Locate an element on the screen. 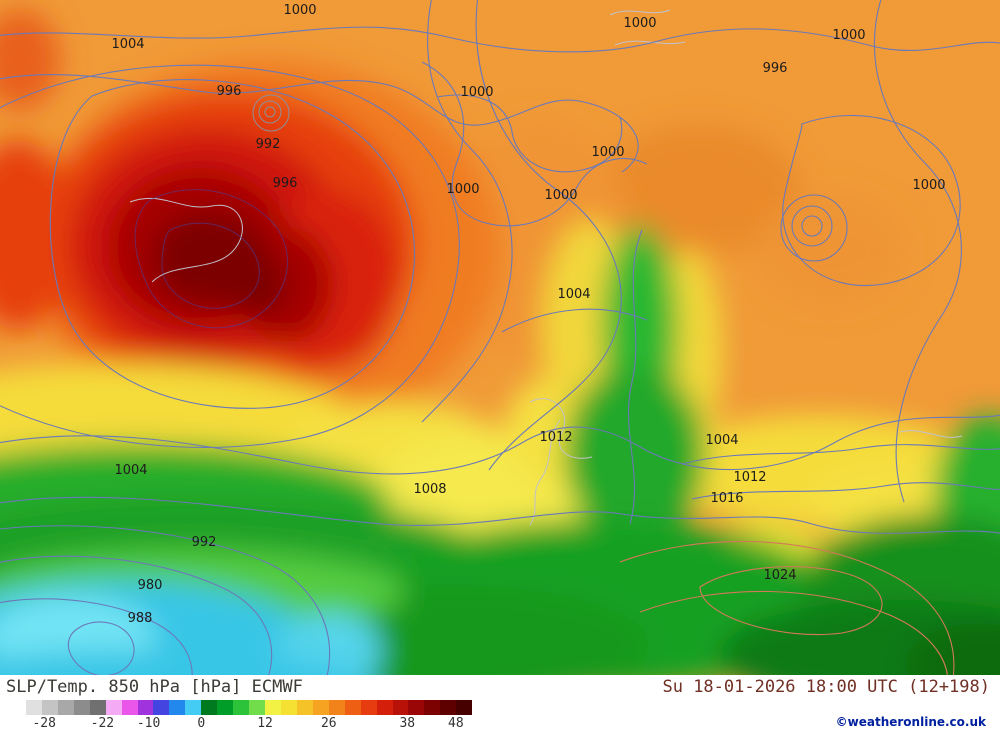 The width and height of the screenshot is (1000, 733). cyclone-spiral is located at coordinates (271, 113).